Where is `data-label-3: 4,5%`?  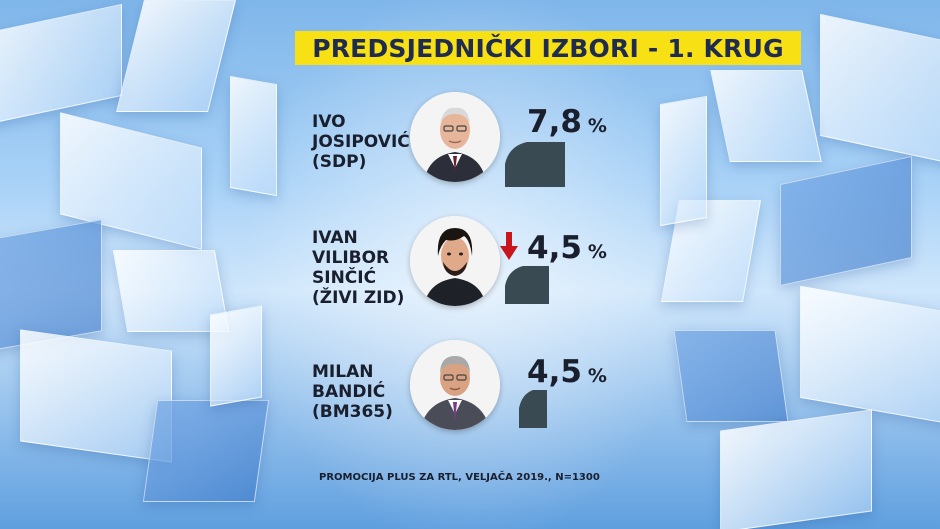 data-label-3: 4,5% is located at coordinates (567, 372).